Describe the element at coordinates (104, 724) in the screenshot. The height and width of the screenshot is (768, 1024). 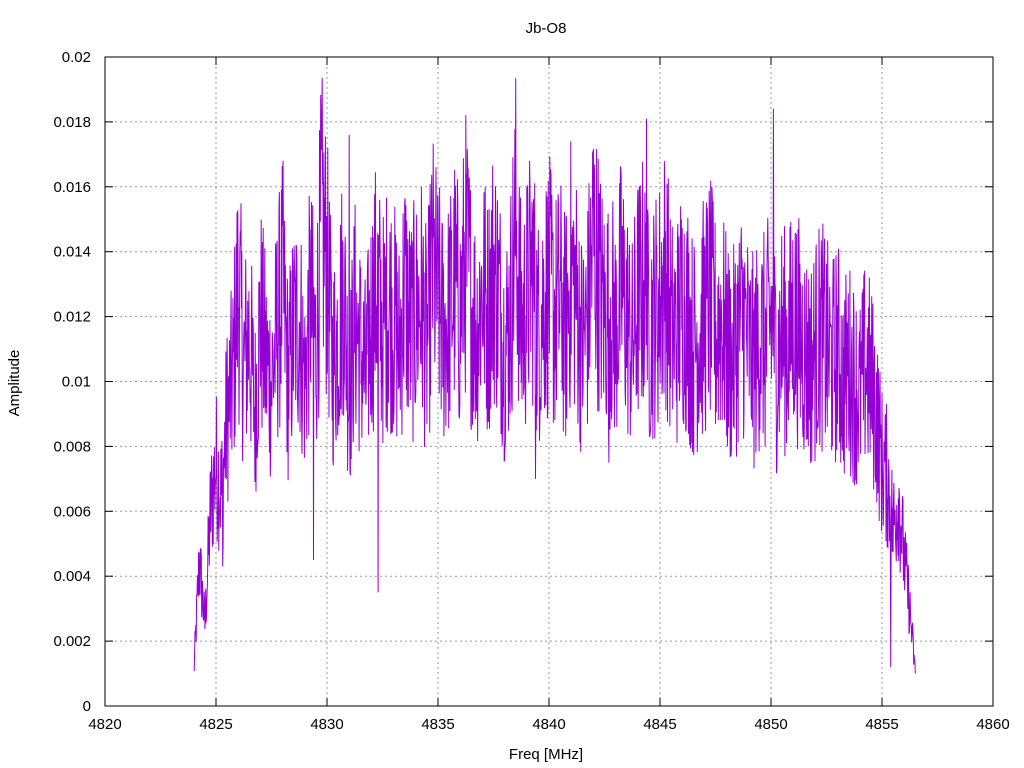
I see `x-tick-label: 4820` at that location.